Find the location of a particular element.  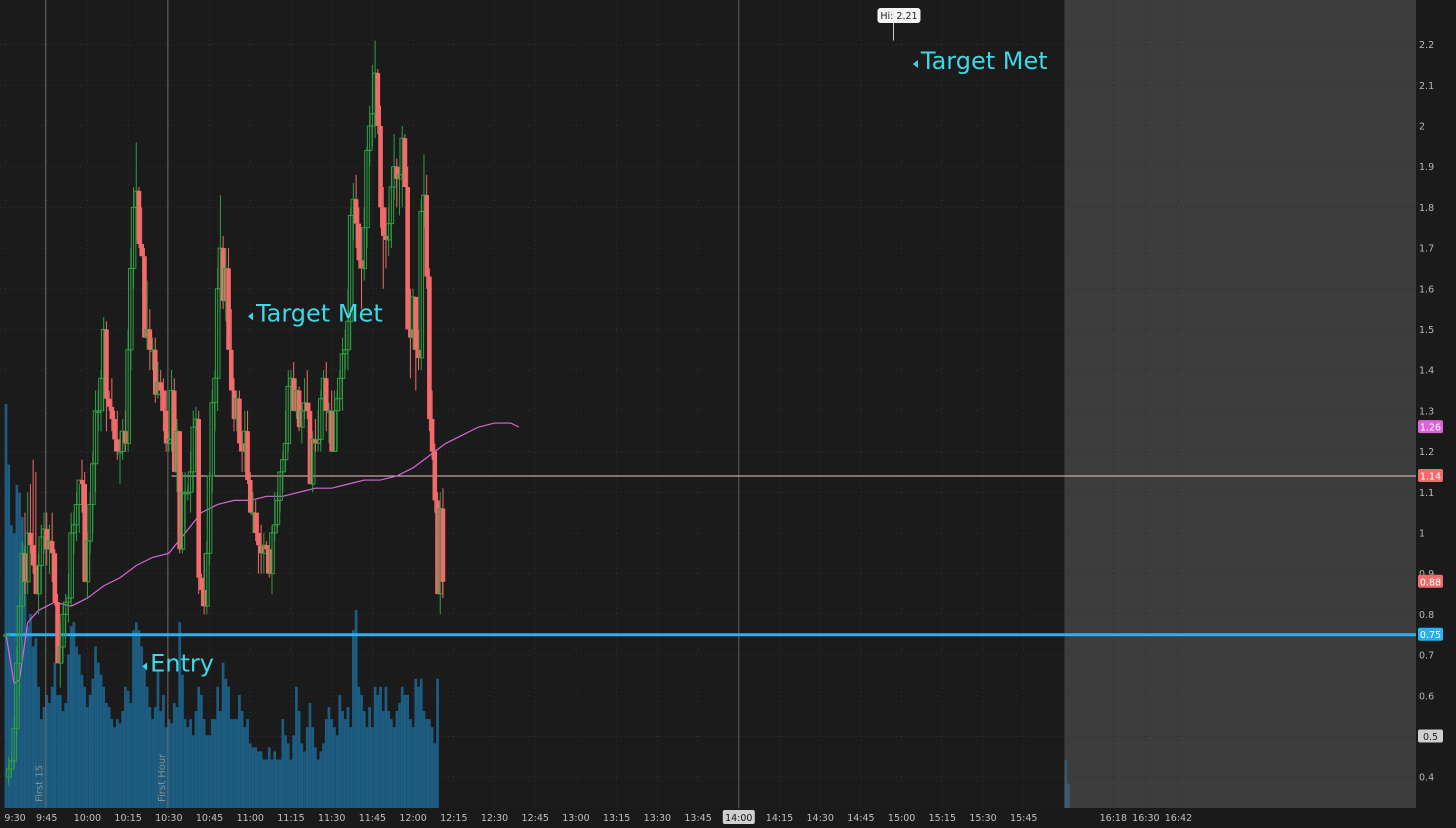

price-badge is located at coordinates (1430, 736).